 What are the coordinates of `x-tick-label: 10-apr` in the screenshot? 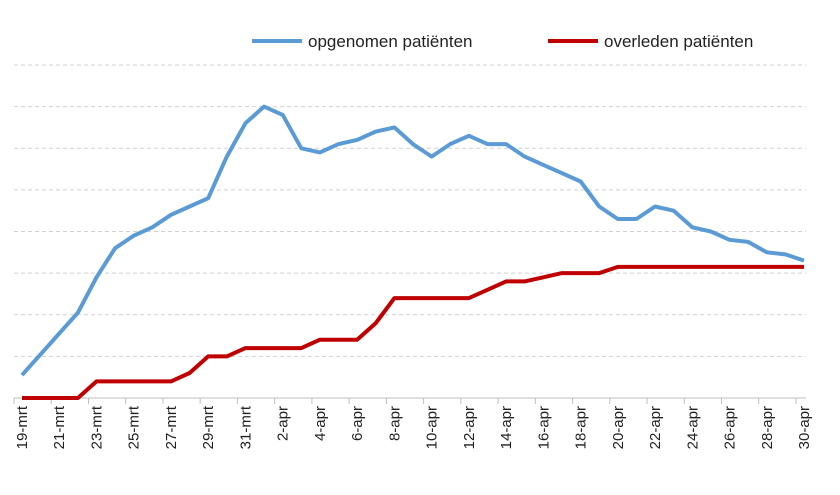 It's located at (432, 427).